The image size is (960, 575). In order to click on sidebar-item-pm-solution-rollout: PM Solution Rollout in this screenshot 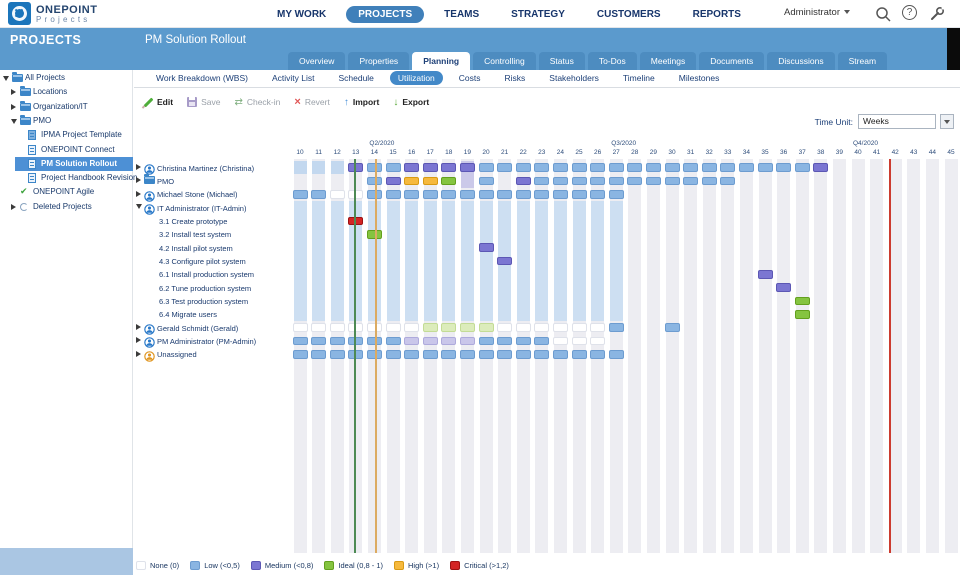, I will do `click(66, 163)`.